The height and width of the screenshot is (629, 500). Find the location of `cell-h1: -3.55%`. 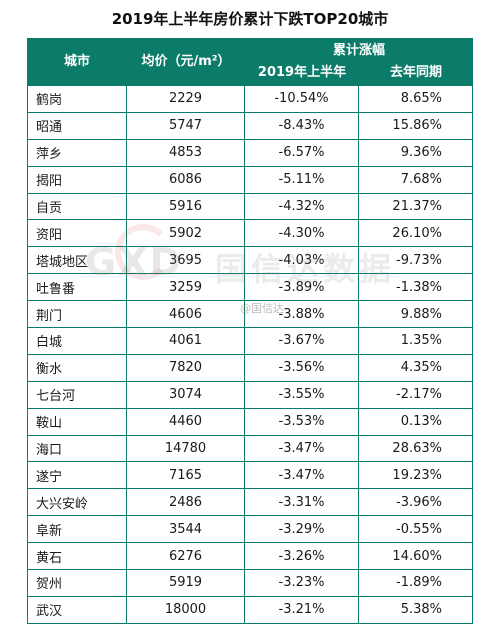

cell-h1: -3.55% is located at coordinates (302, 394).